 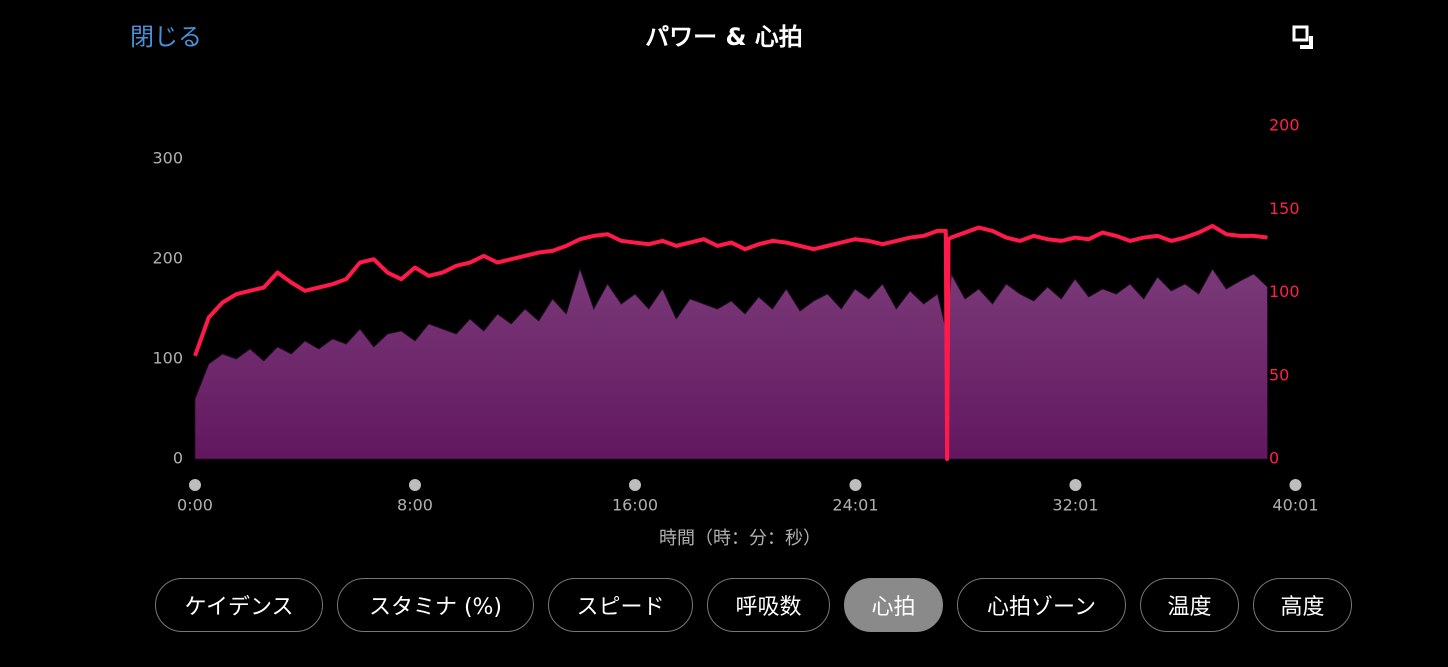 I want to click on tab-button: 呼吸数, so click(x=768, y=605).